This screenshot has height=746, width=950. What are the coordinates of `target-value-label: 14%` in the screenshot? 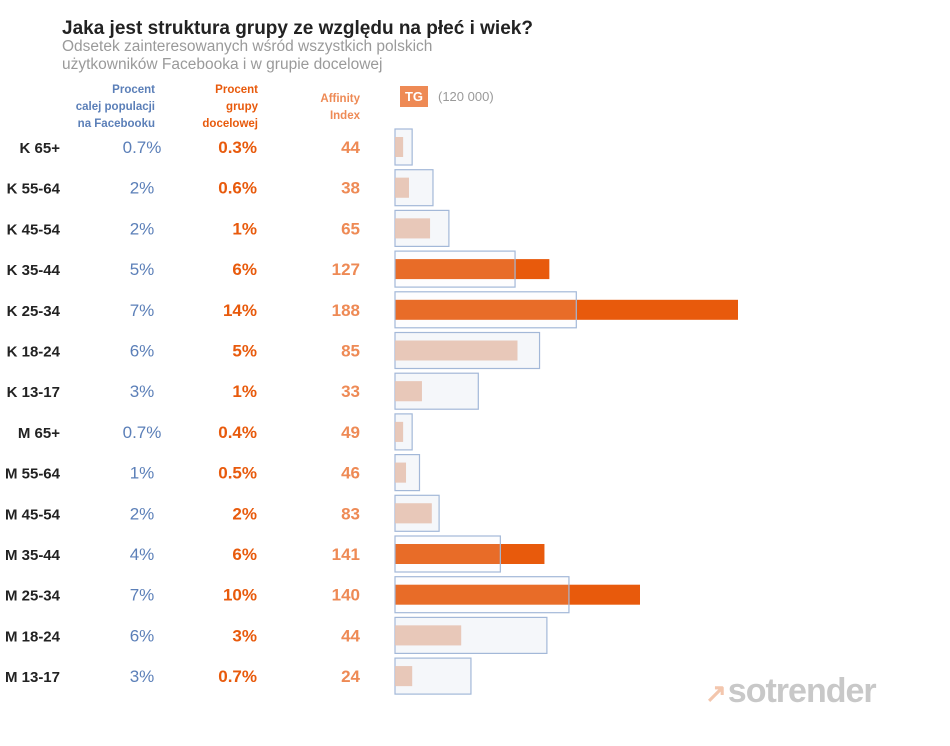 It's located at (240, 310).